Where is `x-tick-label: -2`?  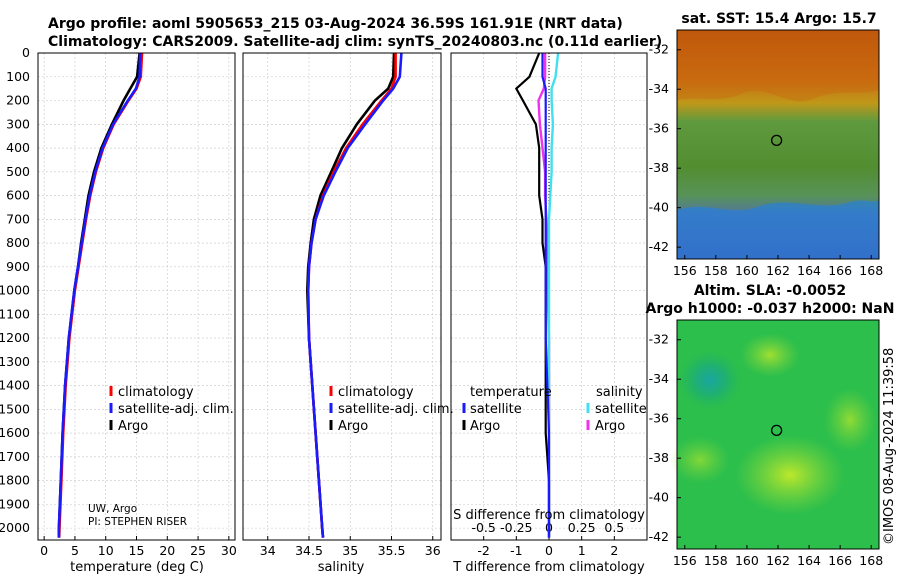 x-tick-label: -2 is located at coordinates (483, 550).